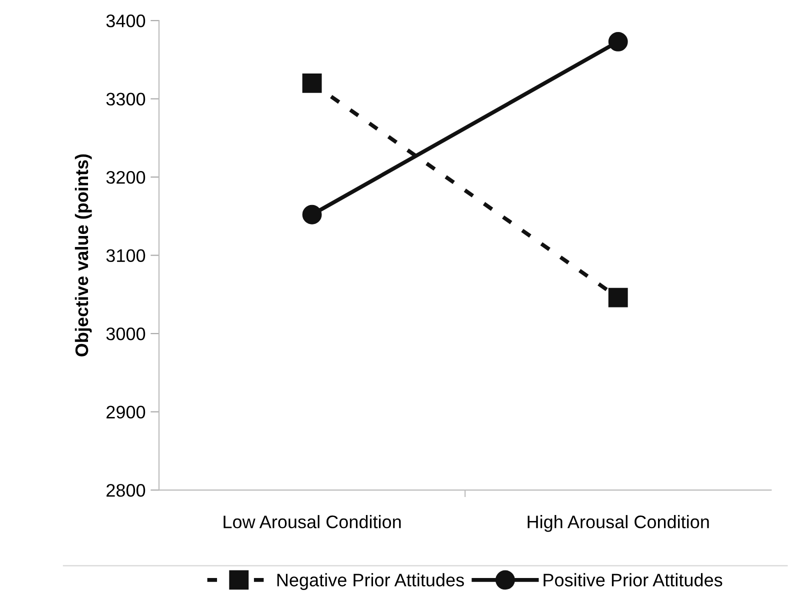 This screenshot has height=605, width=795. What do you see at coordinates (126, 99) in the screenshot?
I see `y-tick-label: 3300` at bounding box center [126, 99].